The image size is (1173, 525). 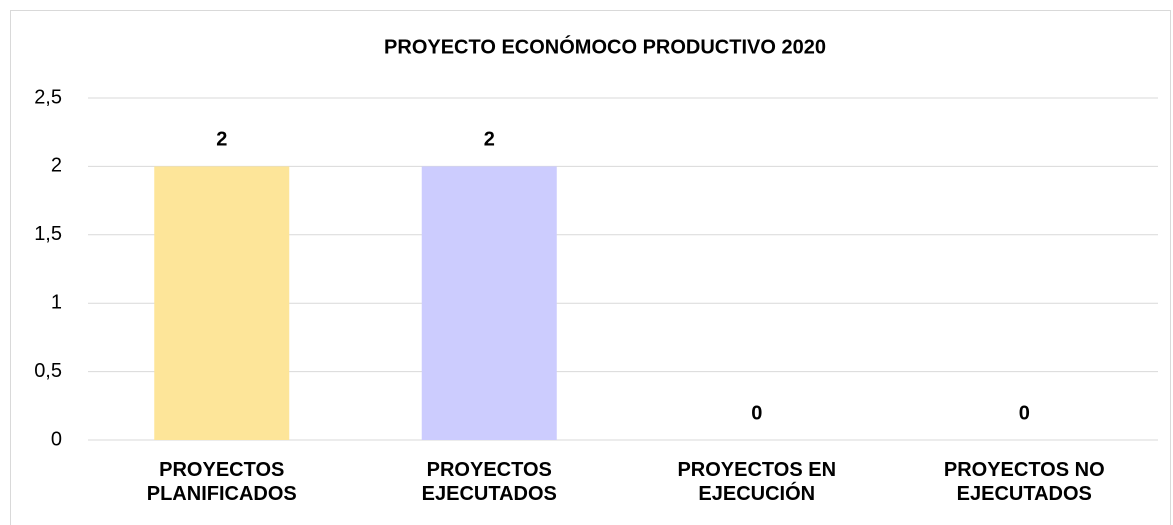 I want to click on x-tick-label: PROYECTOS NO EJECUTADOS, so click(x=1024, y=482).